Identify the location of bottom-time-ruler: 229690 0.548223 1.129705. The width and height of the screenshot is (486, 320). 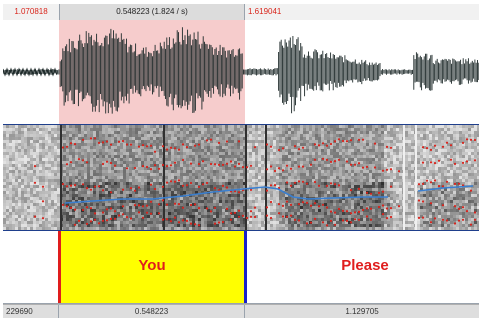
(241, 311).